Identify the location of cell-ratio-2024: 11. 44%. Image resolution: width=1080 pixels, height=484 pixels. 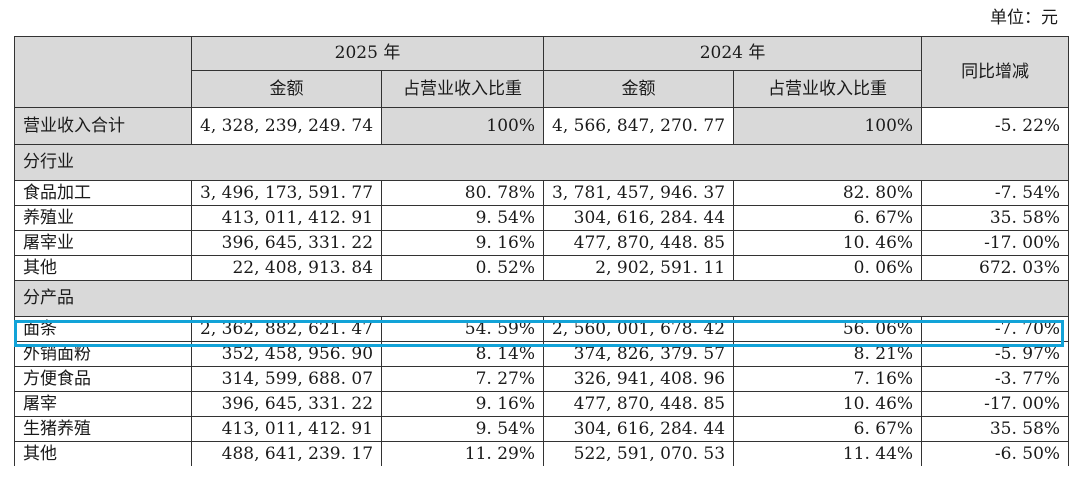
(828, 453).